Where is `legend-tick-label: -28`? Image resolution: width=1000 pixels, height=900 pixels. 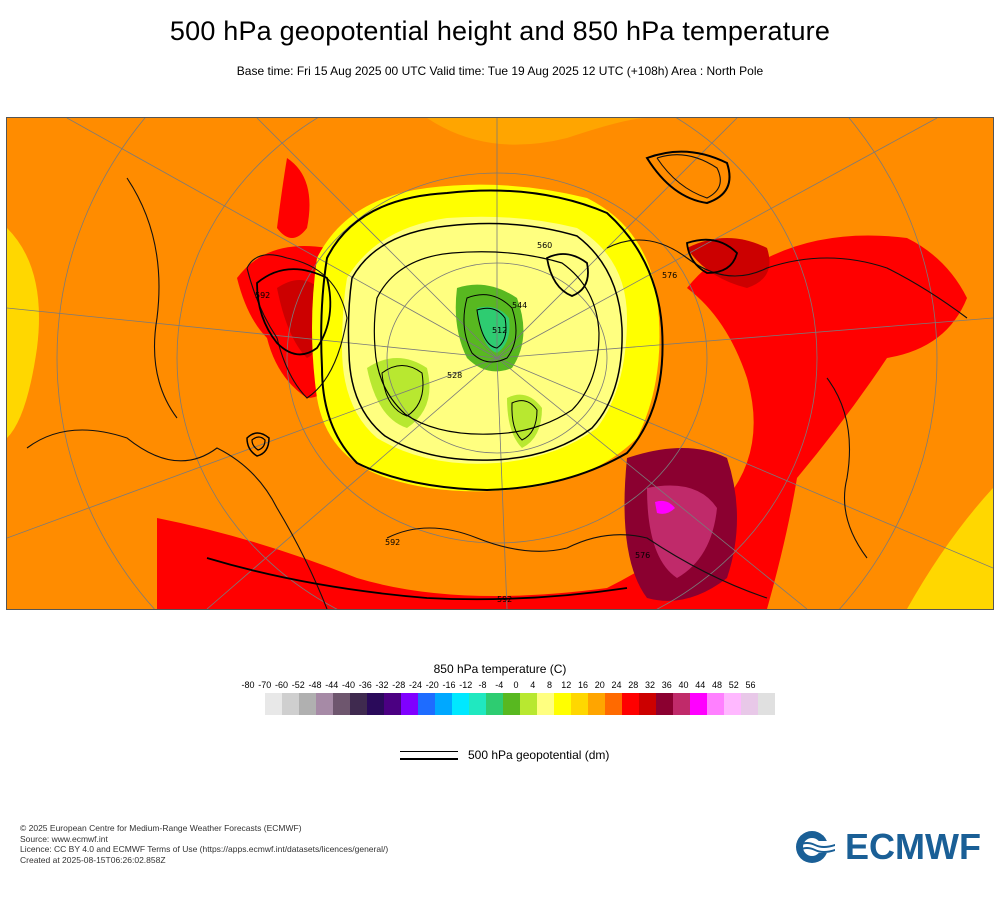 legend-tick-label: -28 is located at coordinates (399, 685).